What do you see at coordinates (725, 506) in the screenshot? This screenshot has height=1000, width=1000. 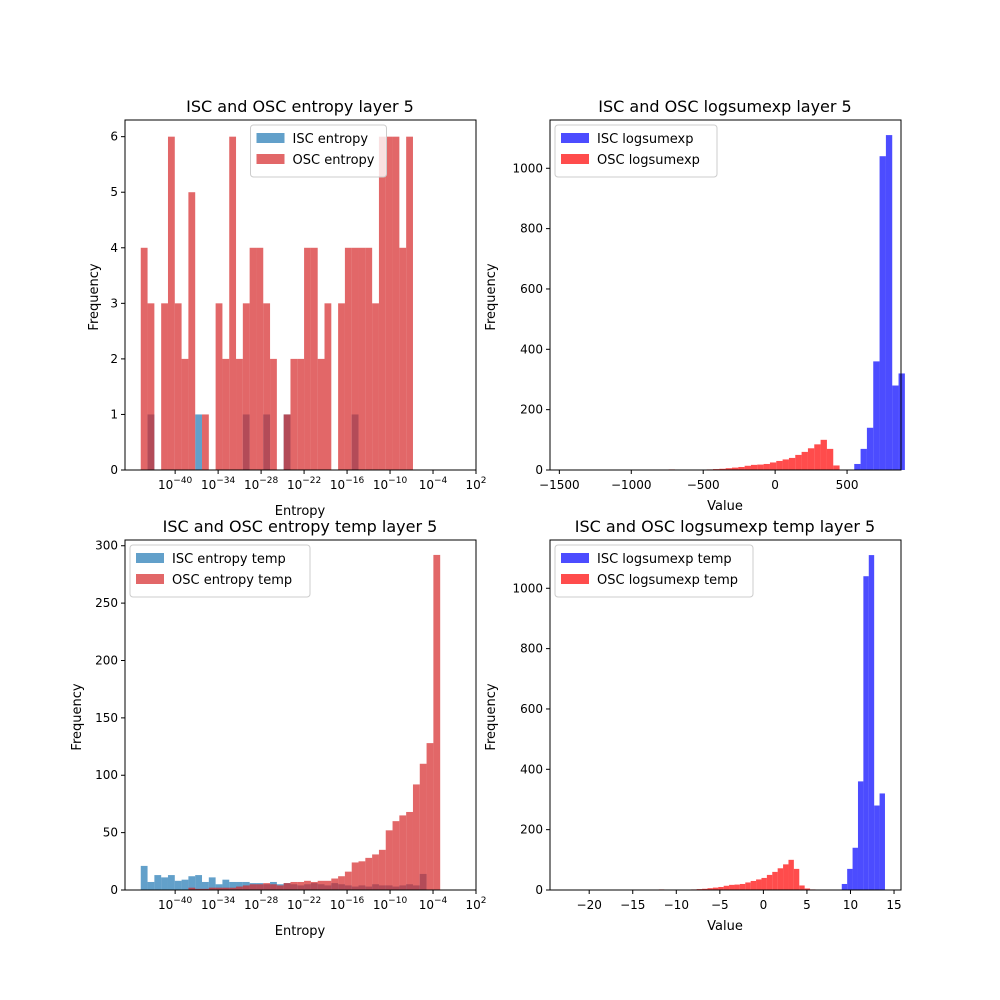 I see `panel-2-xlabel: Value` at bounding box center [725, 506].